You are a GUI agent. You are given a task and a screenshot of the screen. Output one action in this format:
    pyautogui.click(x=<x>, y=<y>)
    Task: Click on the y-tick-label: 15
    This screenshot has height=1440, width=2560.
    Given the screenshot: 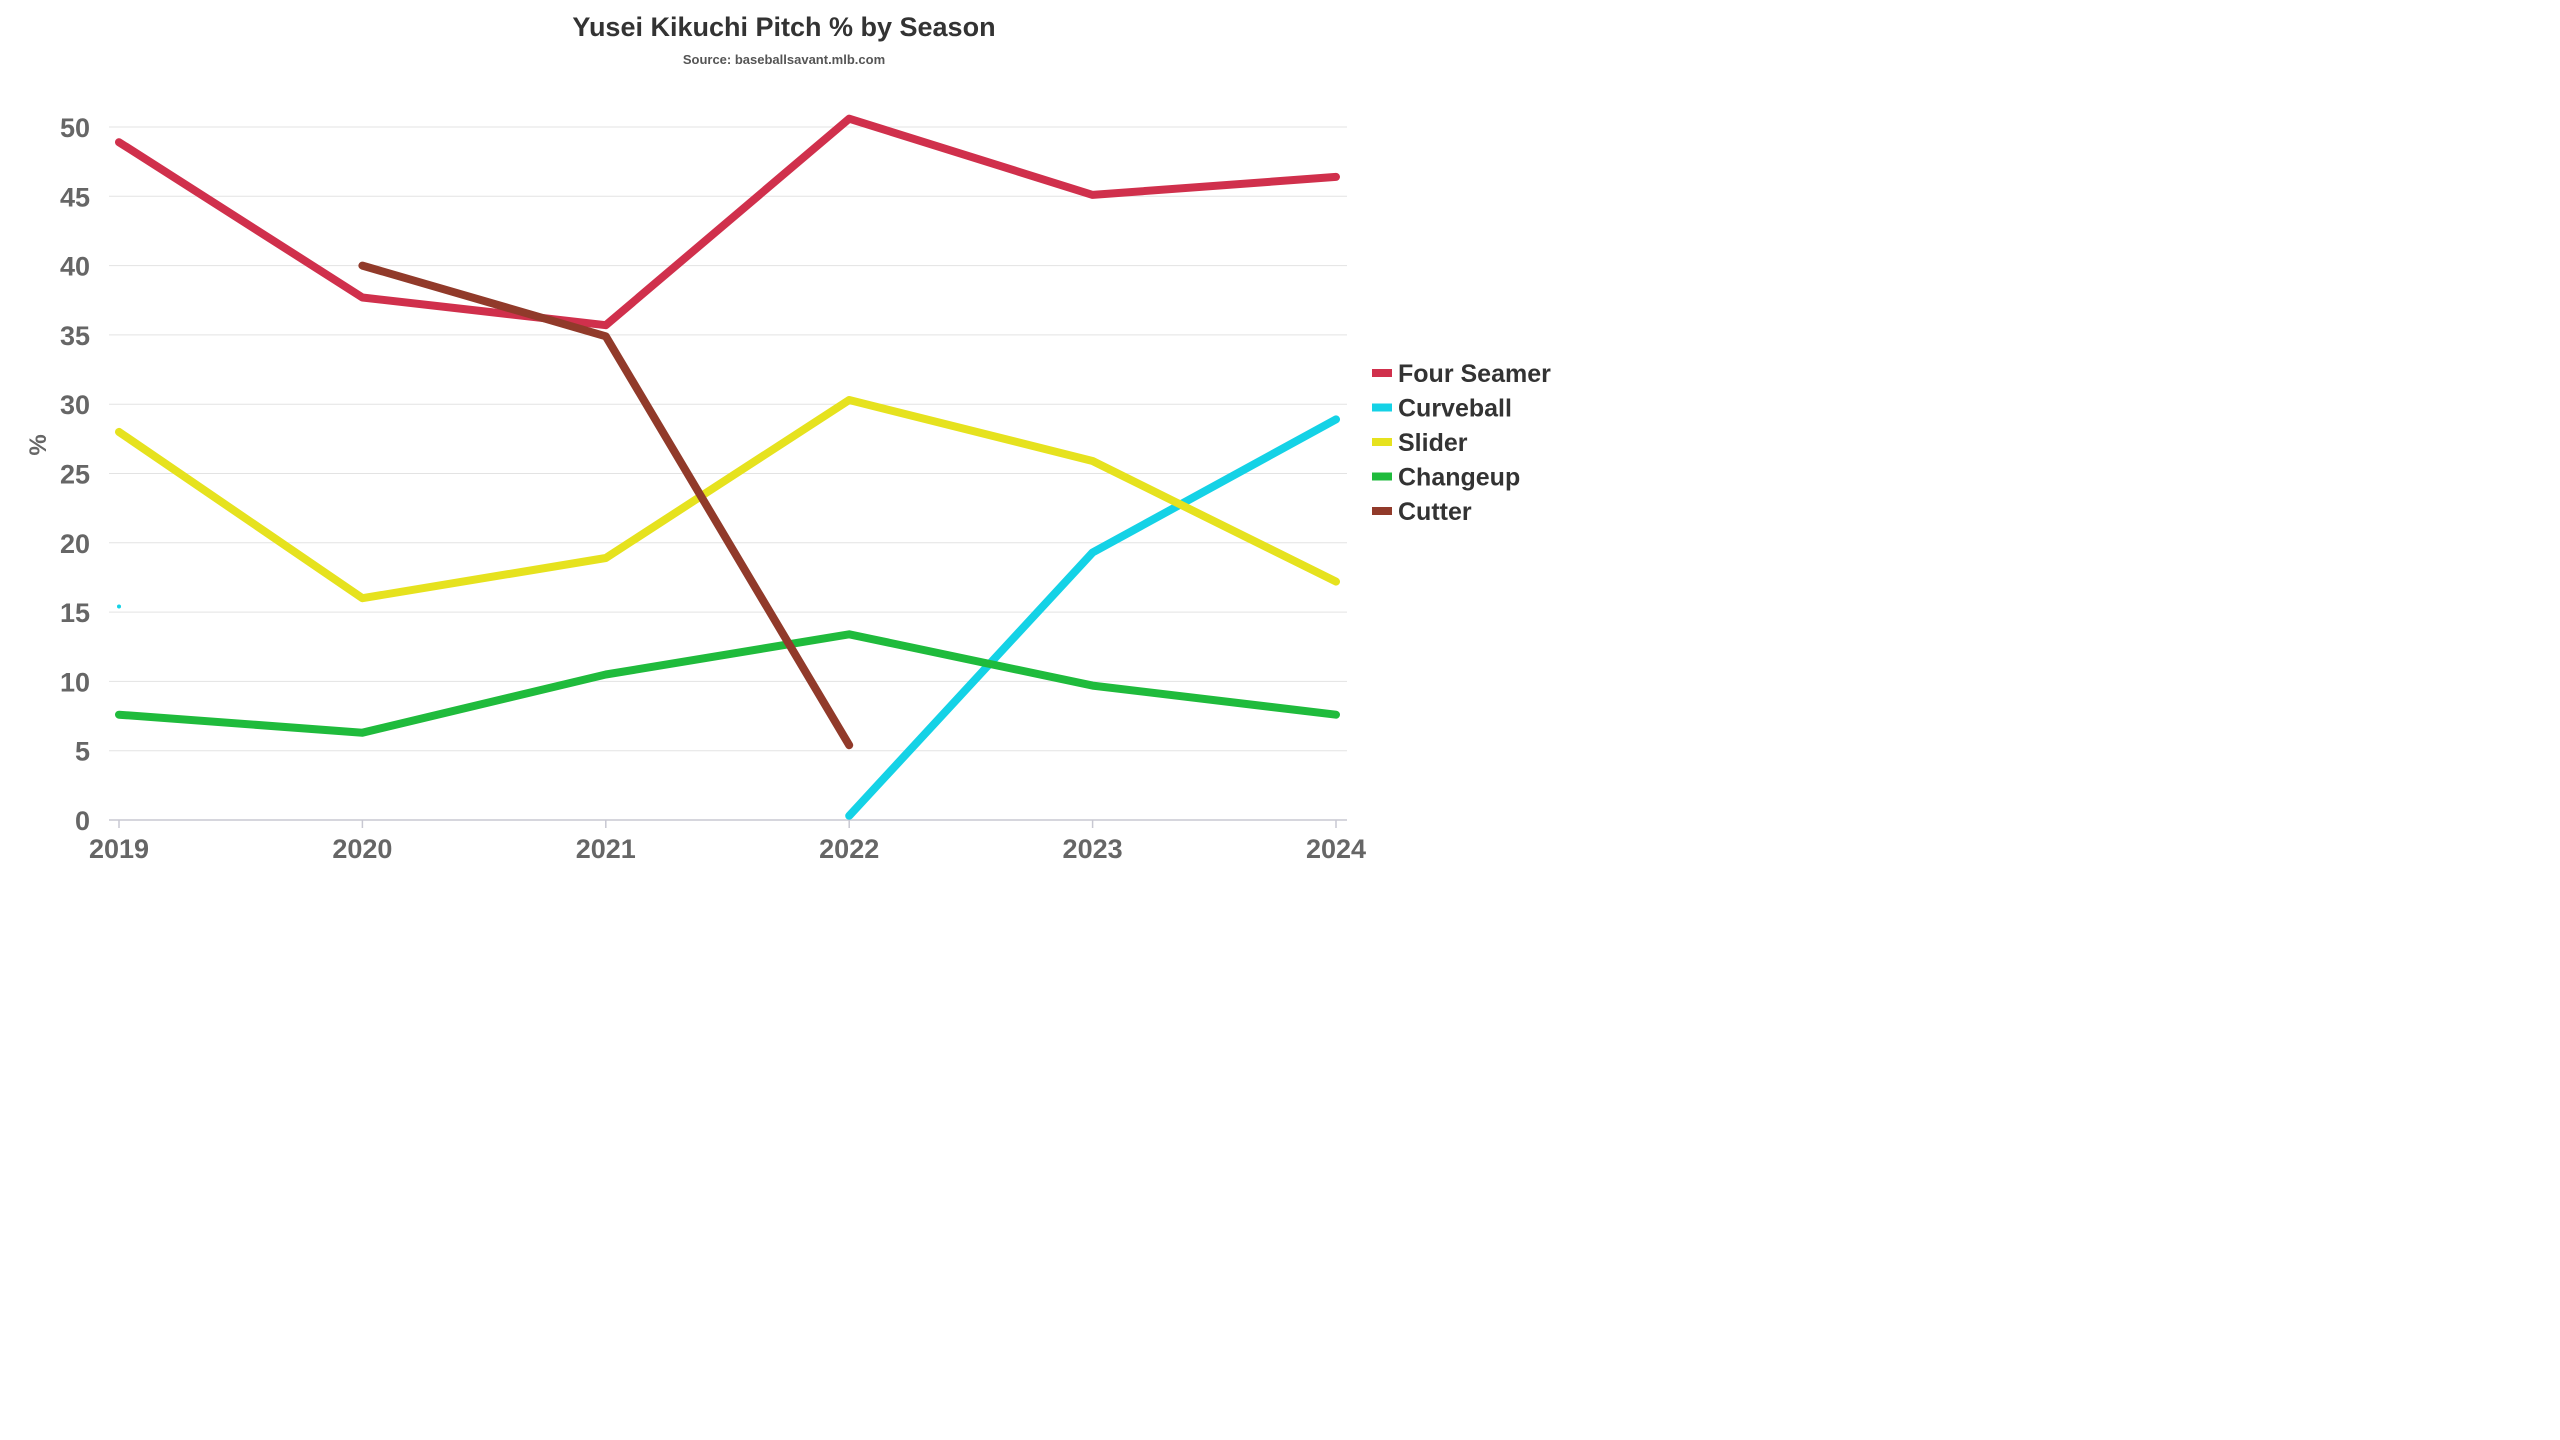 What is the action you would take?
    pyautogui.click(x=75, y=613)
    